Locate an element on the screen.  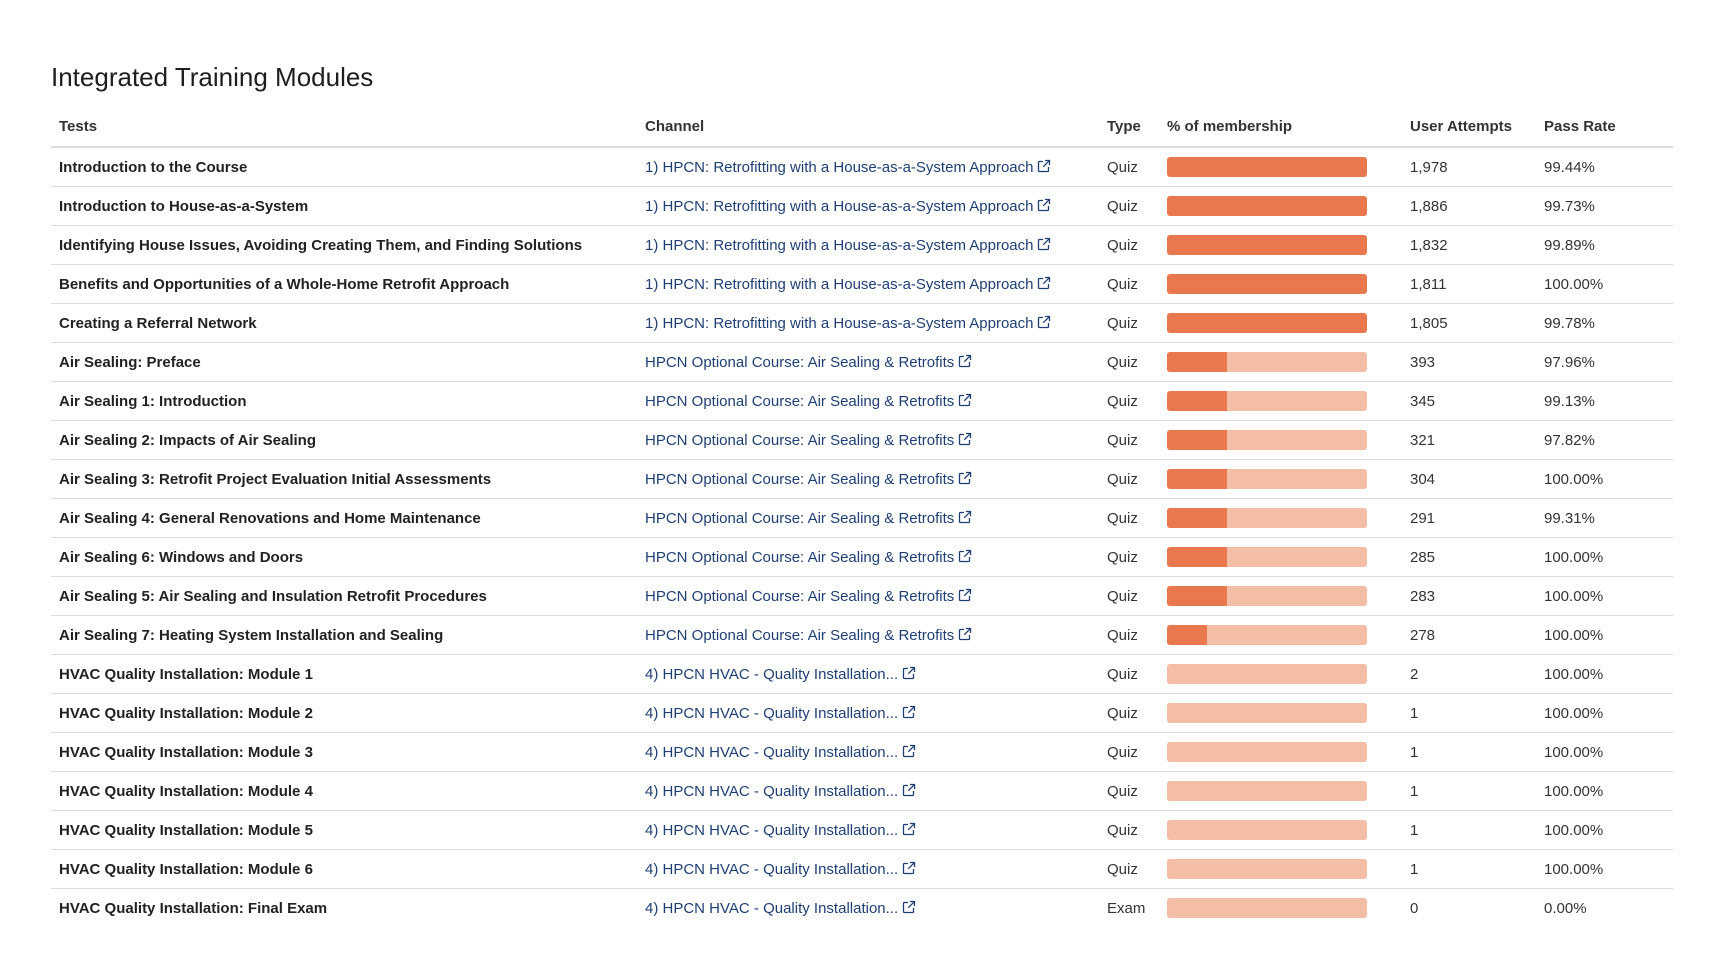
pass-rate-cell: 100.00% is located at coordinates (1604, 284).